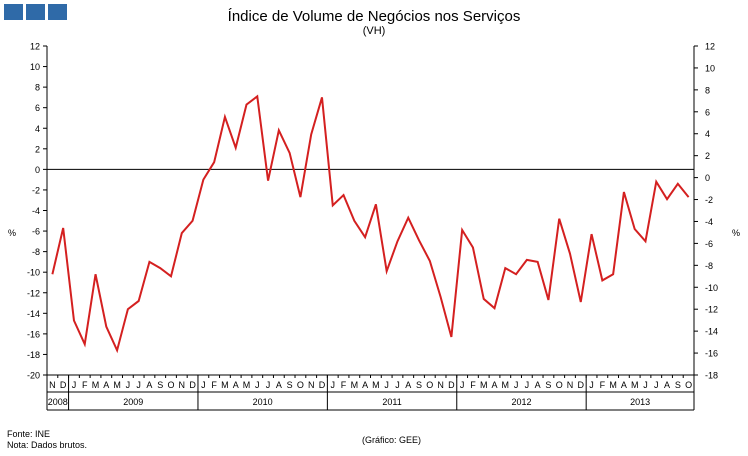 The image size is (748, 456). I want to click on right-tick-label: -6, so click(709, 244).